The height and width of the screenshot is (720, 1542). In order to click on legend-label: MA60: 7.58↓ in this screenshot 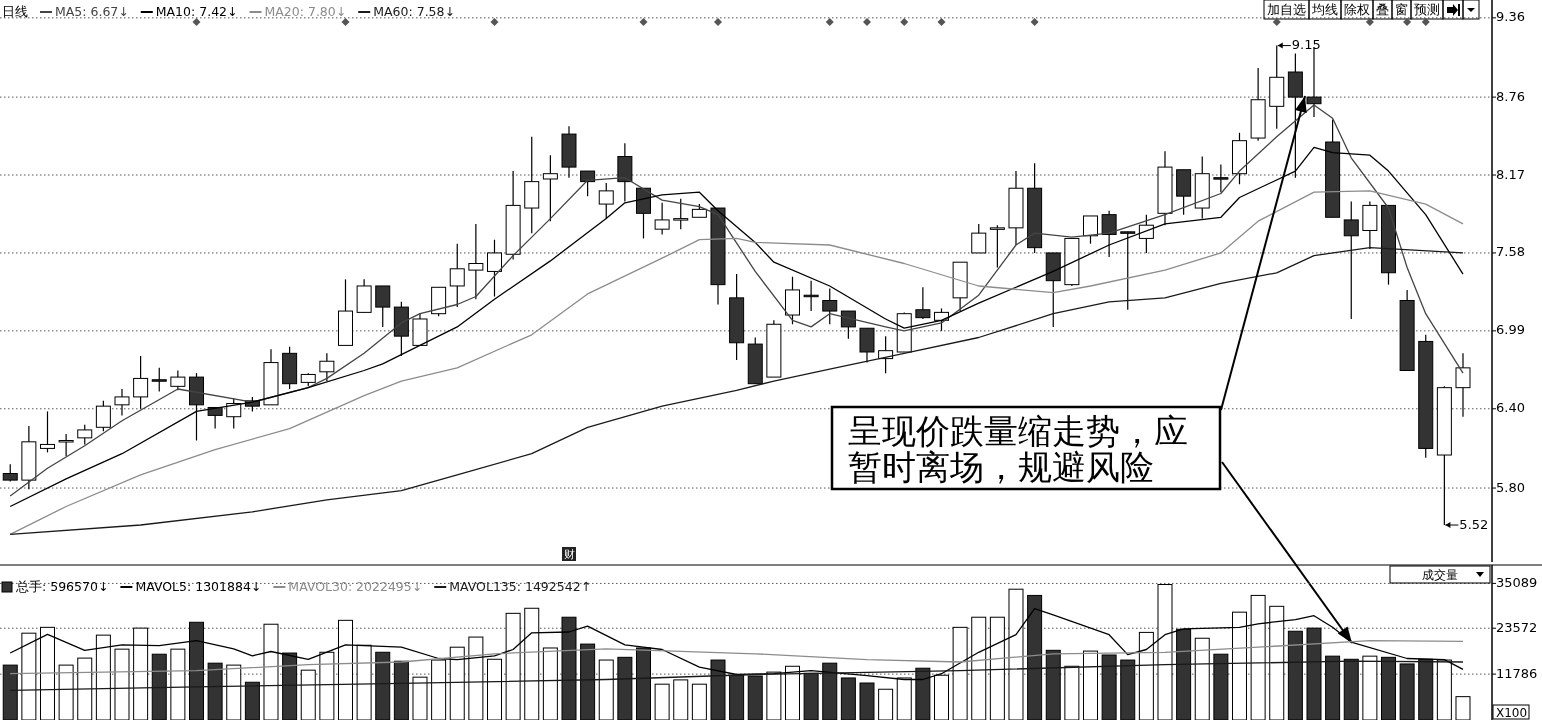, I will do `click(414, 11)`.